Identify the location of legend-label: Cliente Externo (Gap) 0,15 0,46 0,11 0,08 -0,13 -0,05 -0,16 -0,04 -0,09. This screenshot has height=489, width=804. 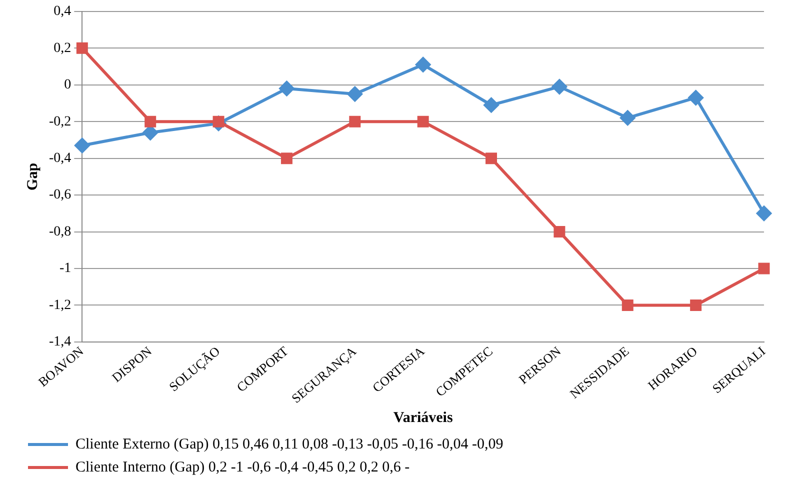
(290, 444).